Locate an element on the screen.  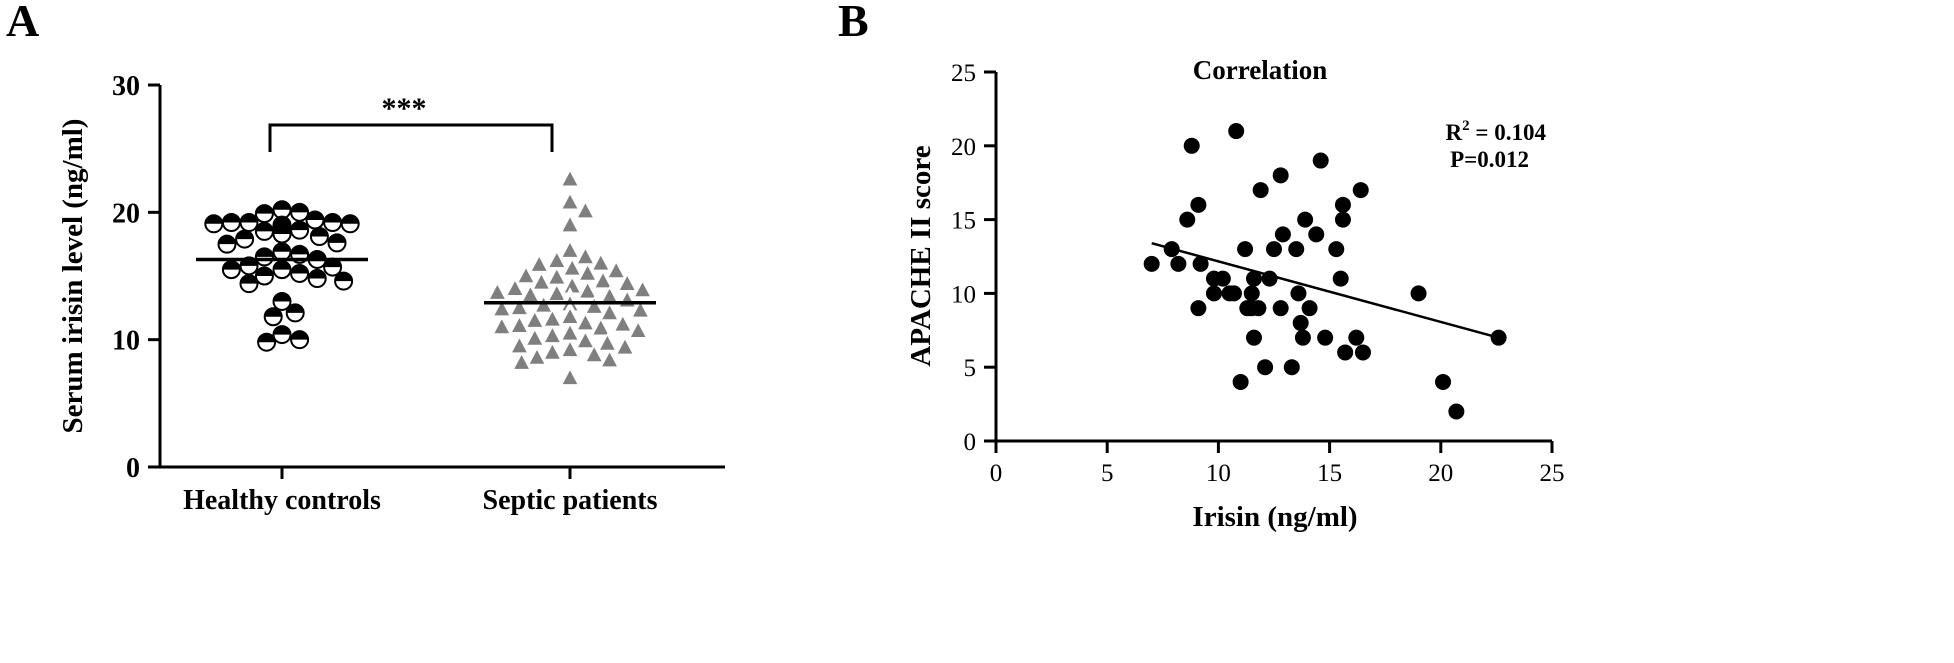
panel-b-x-tick-label: 5 is located at coordinates (1107, 473).